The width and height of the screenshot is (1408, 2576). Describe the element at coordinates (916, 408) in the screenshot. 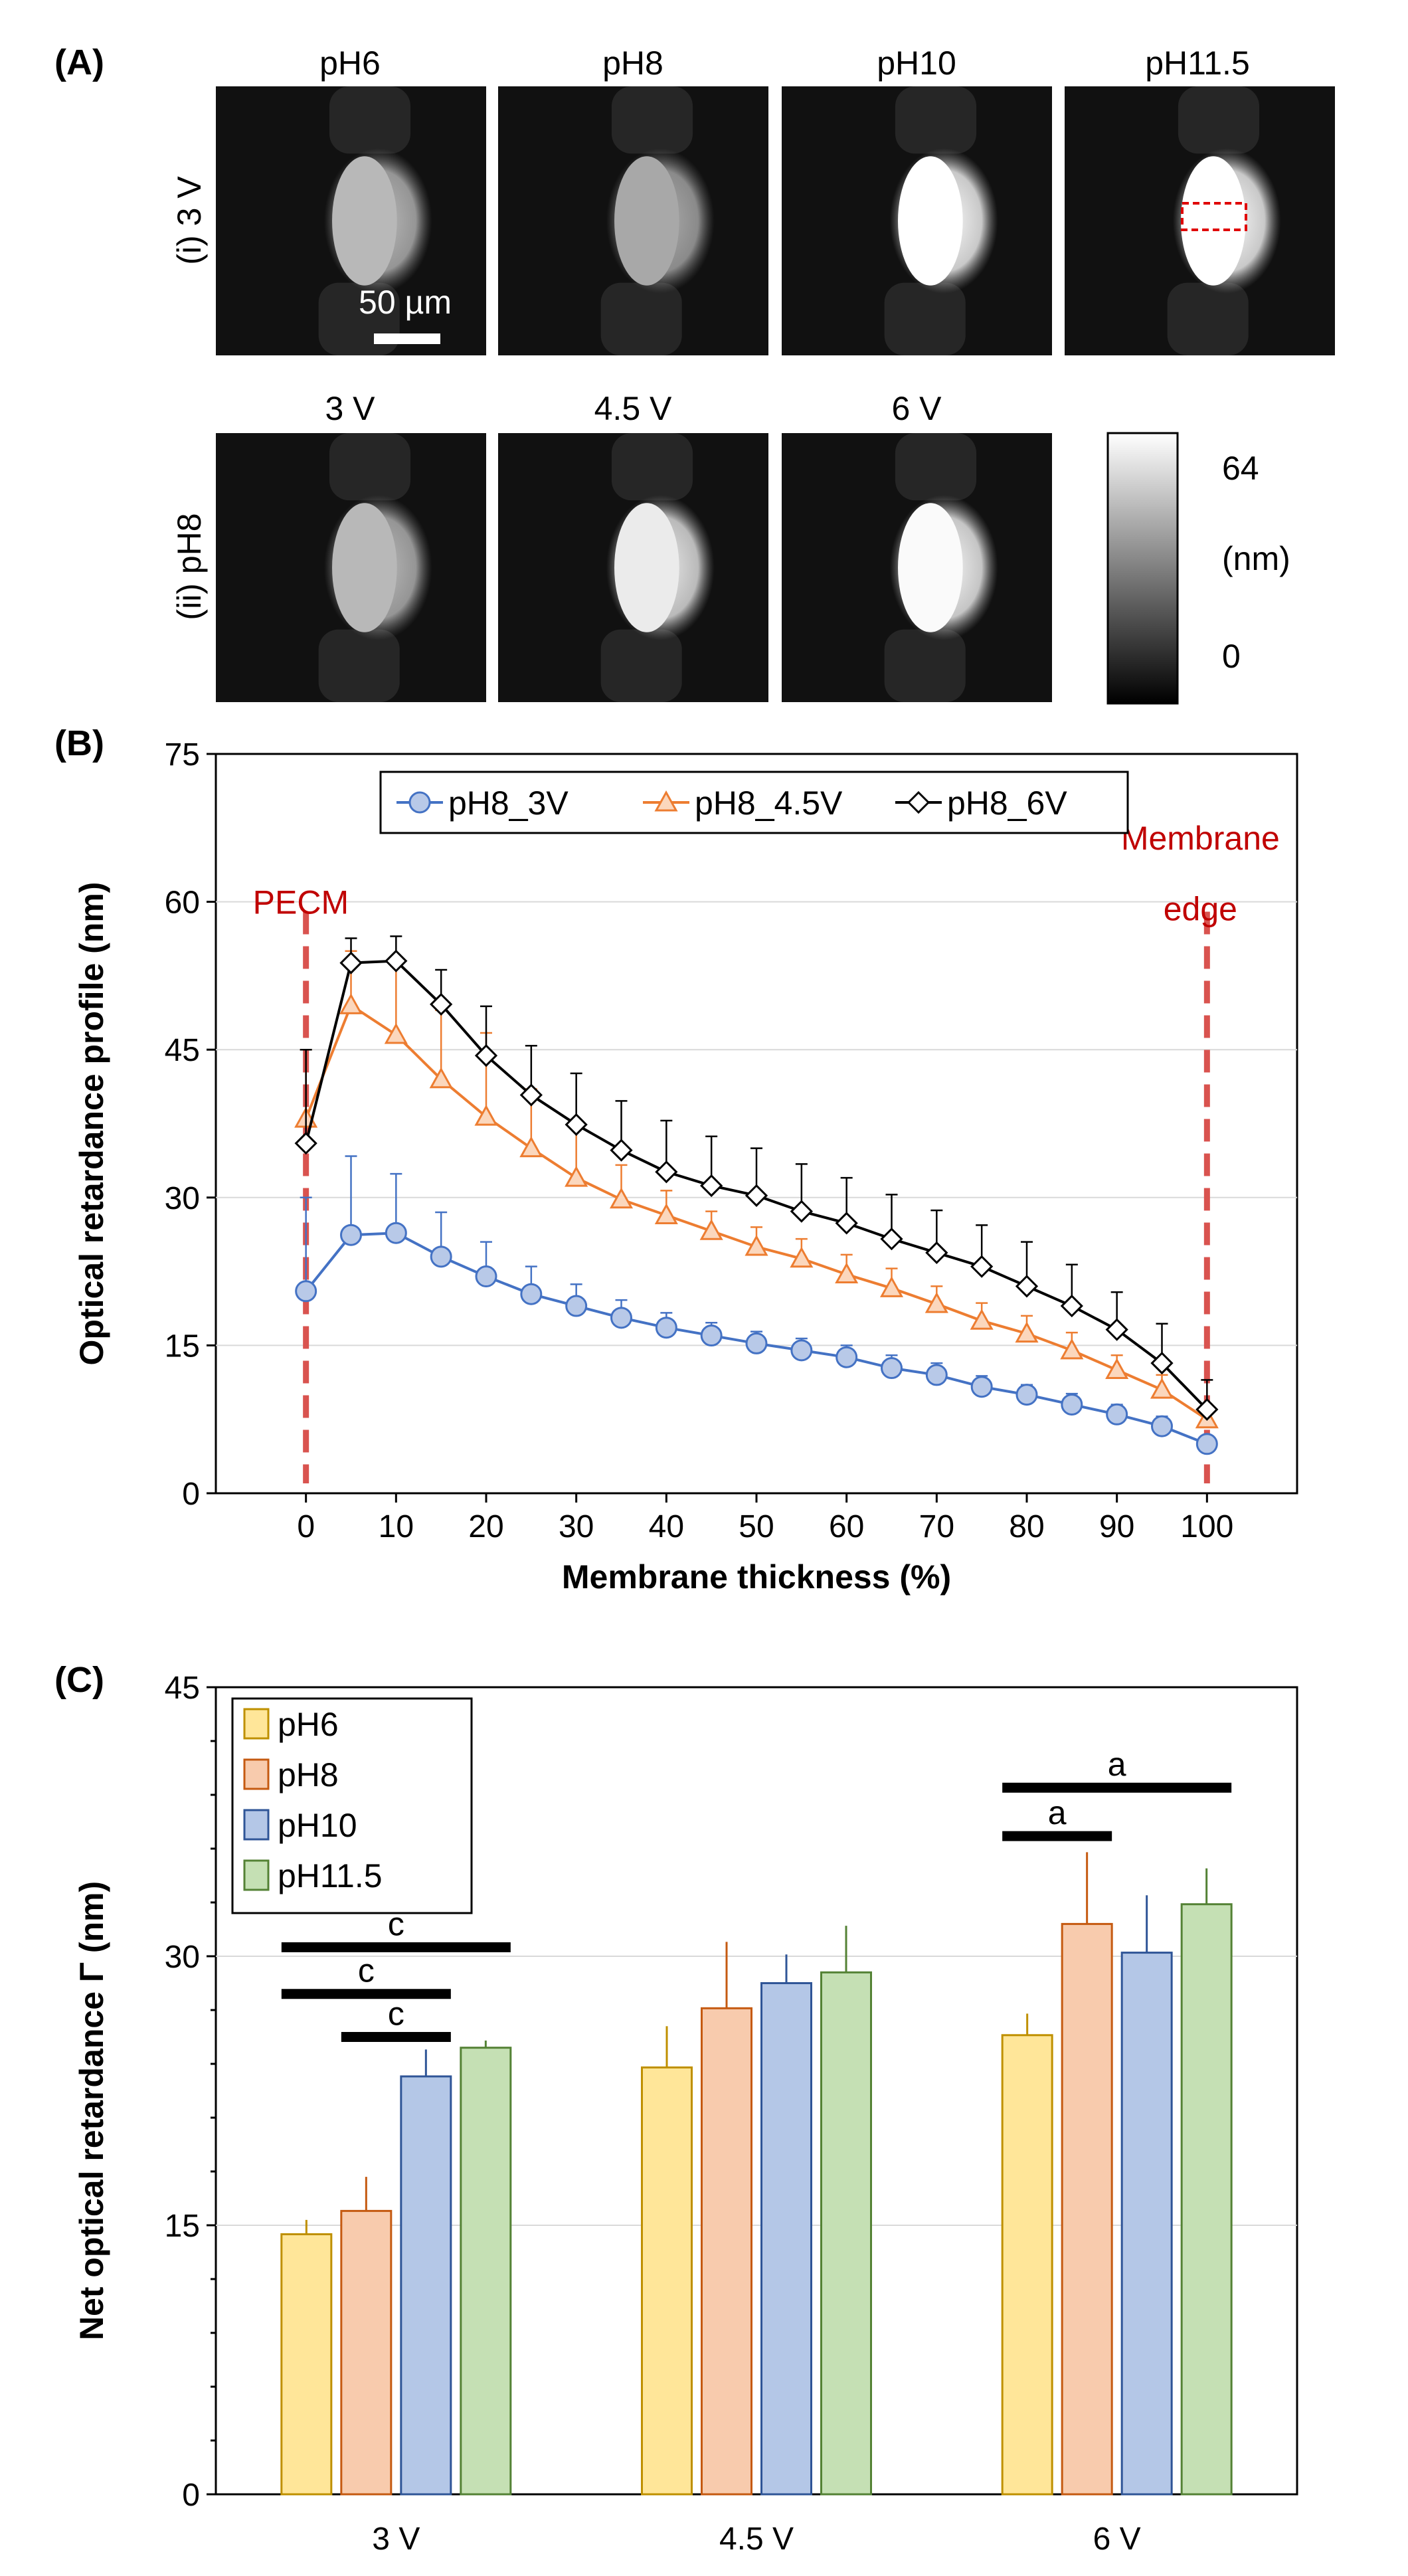

I see `row2-title-6v: 6 V` at that location.